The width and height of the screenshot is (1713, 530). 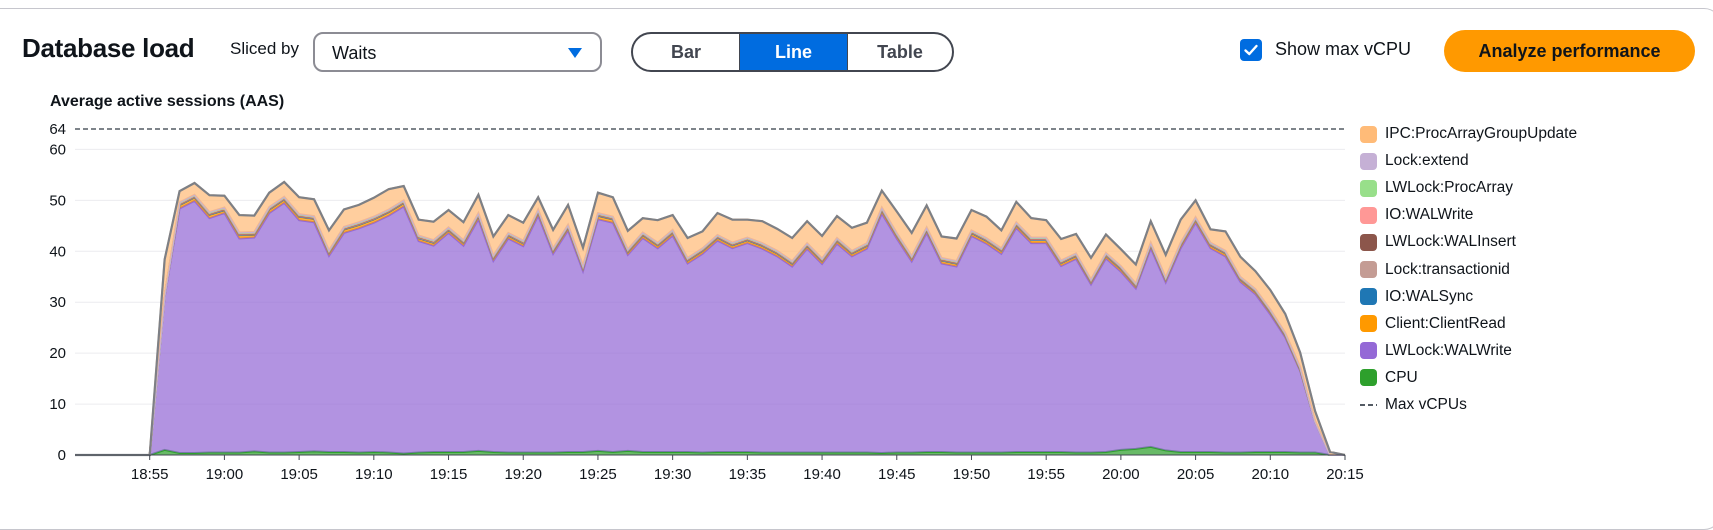 I want to click on view-toggle: Bar Line Table, so click(x=792, y=52).